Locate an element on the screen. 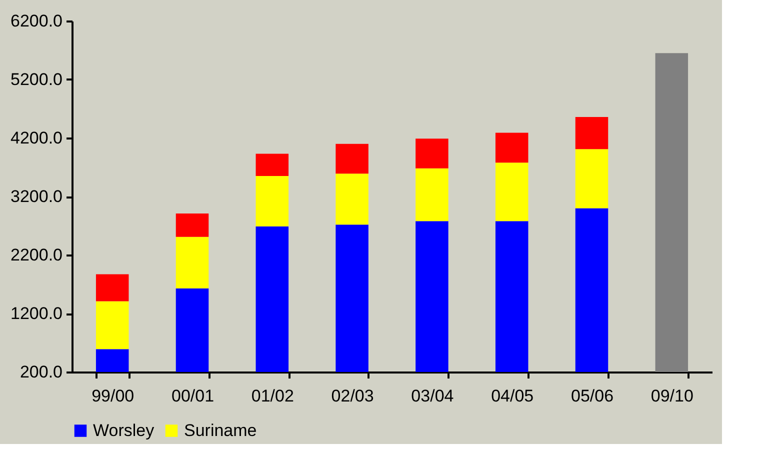  x-tick-label: 03/04 is located at coordinates (432, 396).